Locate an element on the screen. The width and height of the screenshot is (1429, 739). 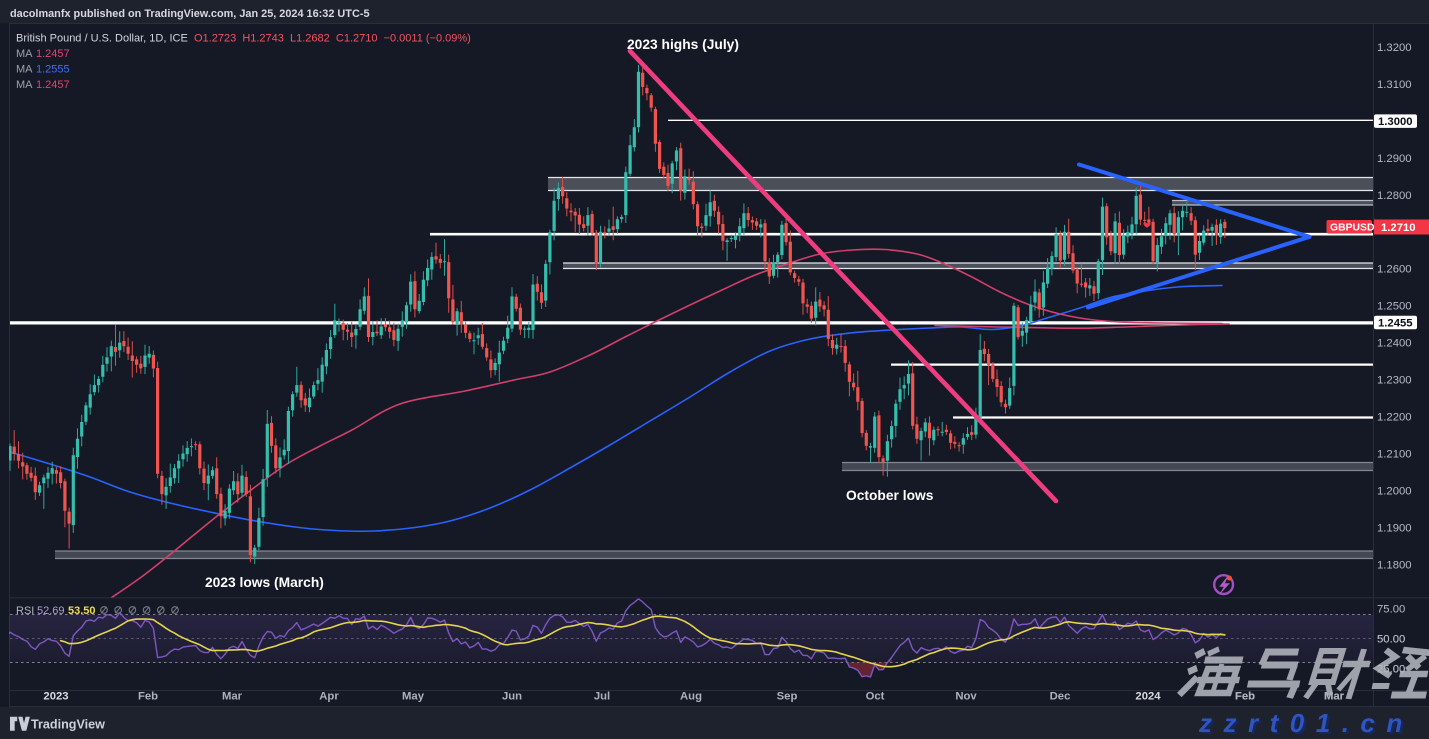
svg-text: Jun is located at coordinates (512, 697).